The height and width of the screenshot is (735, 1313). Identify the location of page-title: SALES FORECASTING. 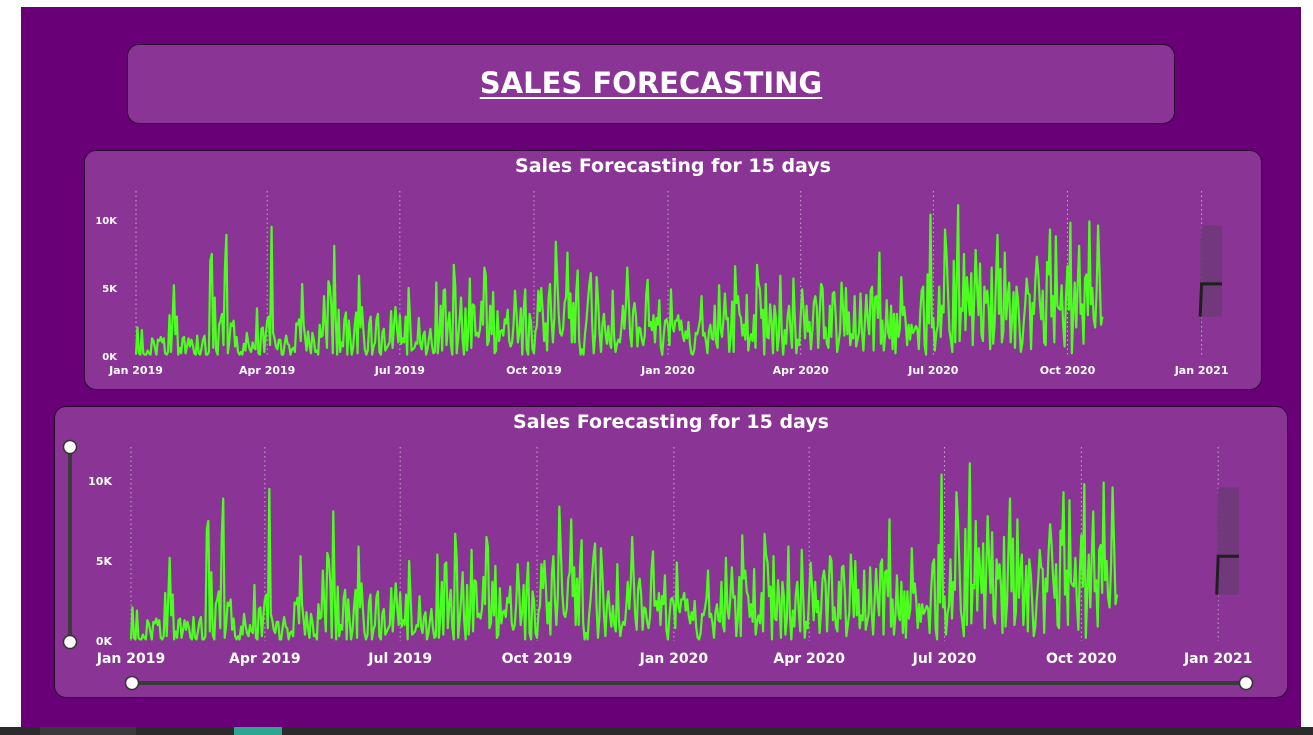
(651, 83).